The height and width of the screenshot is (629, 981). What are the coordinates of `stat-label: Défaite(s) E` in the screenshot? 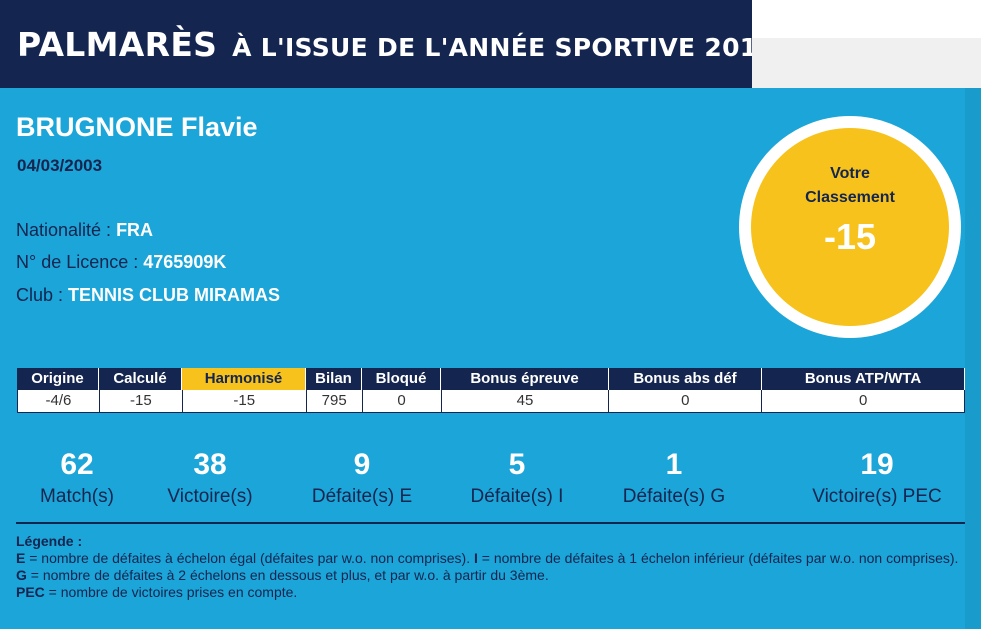 It's located at (362, 496).